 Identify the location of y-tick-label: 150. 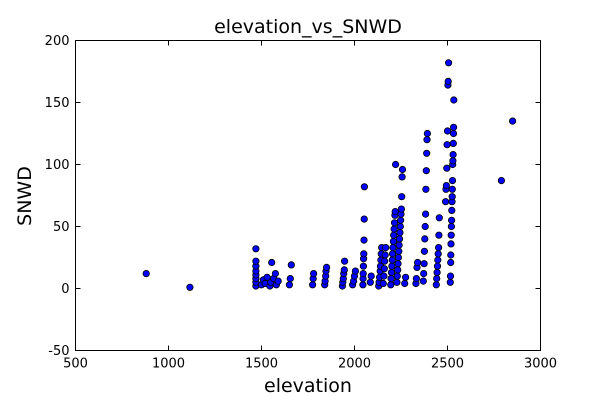
(57, 103).